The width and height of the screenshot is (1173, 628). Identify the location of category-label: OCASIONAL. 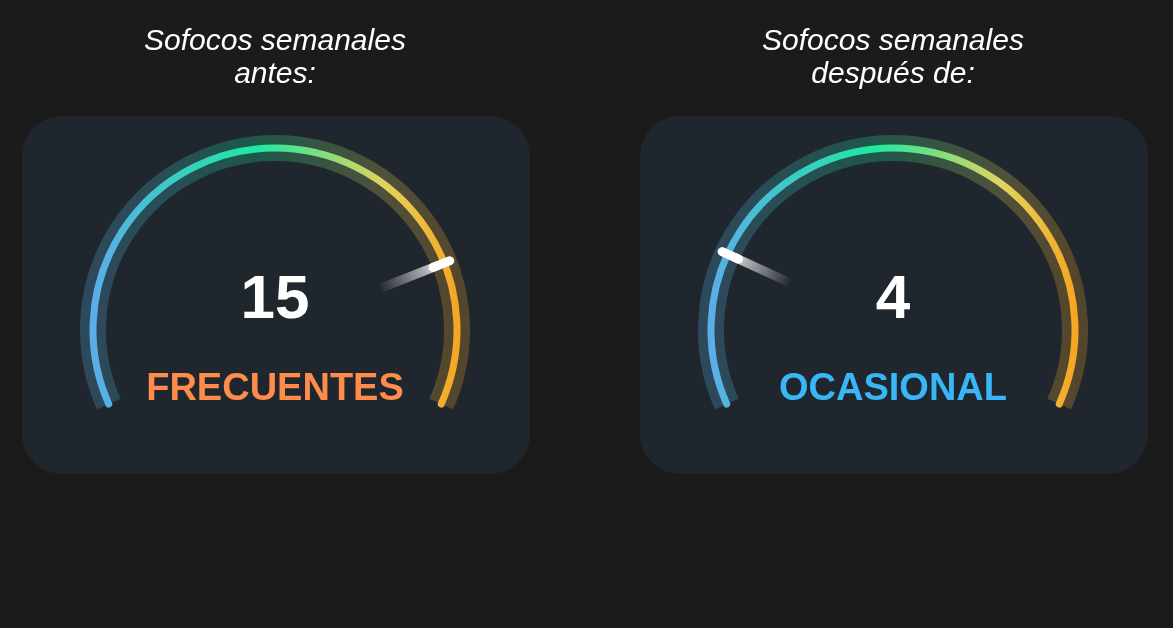
(893, 387).